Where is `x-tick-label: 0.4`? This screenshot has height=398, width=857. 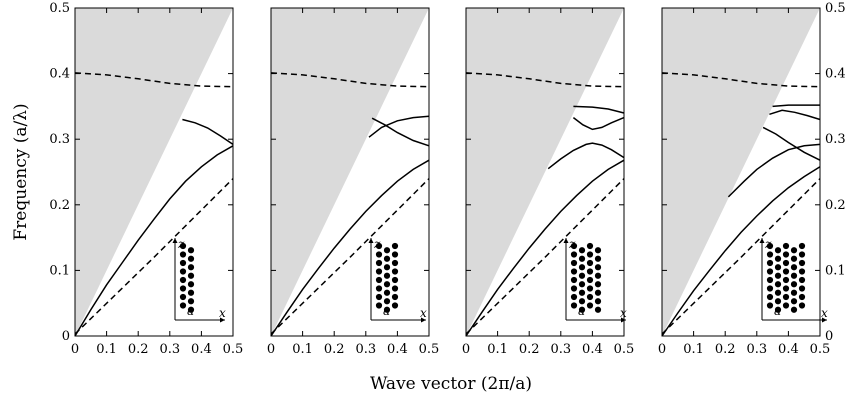
x-tick-label: 0.4 is located at coordinates (201, 349).